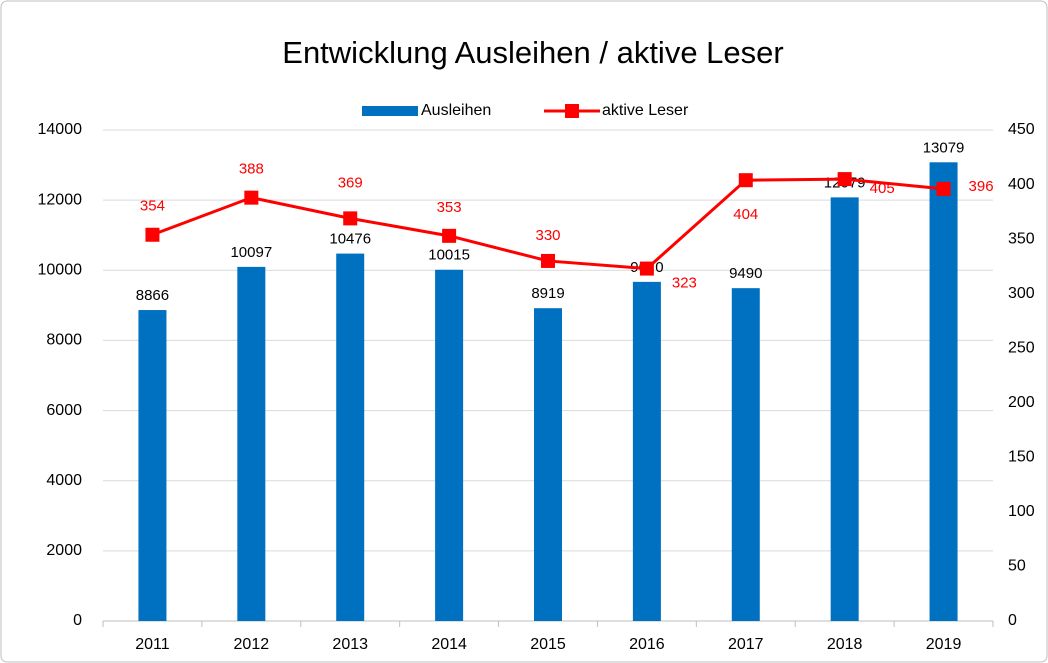 This screenshot has width=1048, height=663. What do you see at coordinates (746, 644) in the screenshot?
I see `x-tick-label: 2017` at bounding box center [746, 644].